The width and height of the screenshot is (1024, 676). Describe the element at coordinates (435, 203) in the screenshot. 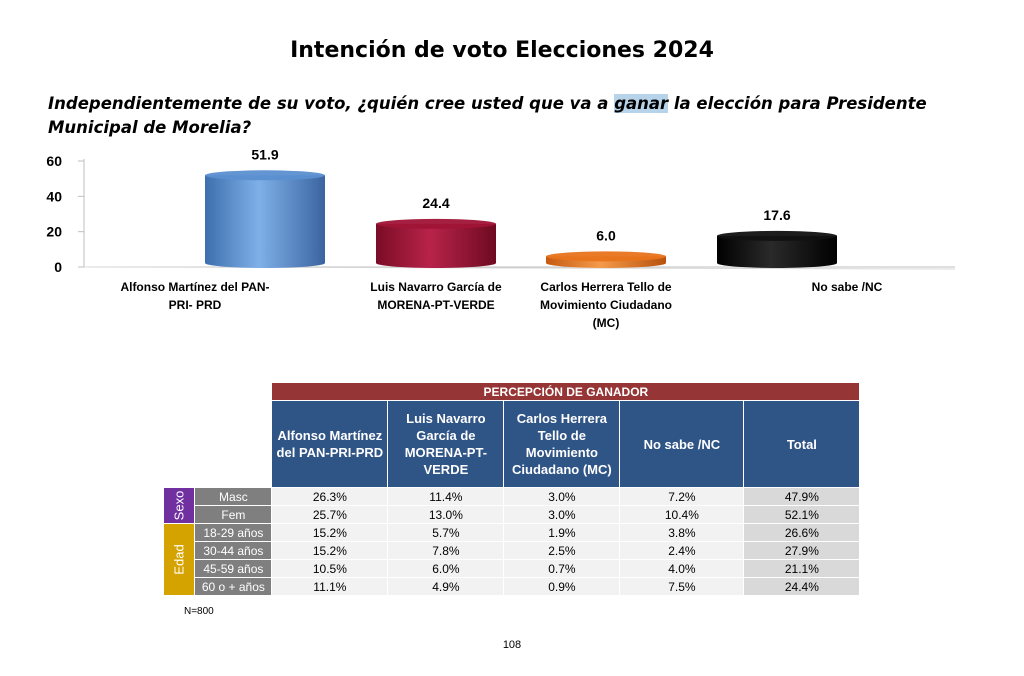

I see `data-label: 24.4` at that location.